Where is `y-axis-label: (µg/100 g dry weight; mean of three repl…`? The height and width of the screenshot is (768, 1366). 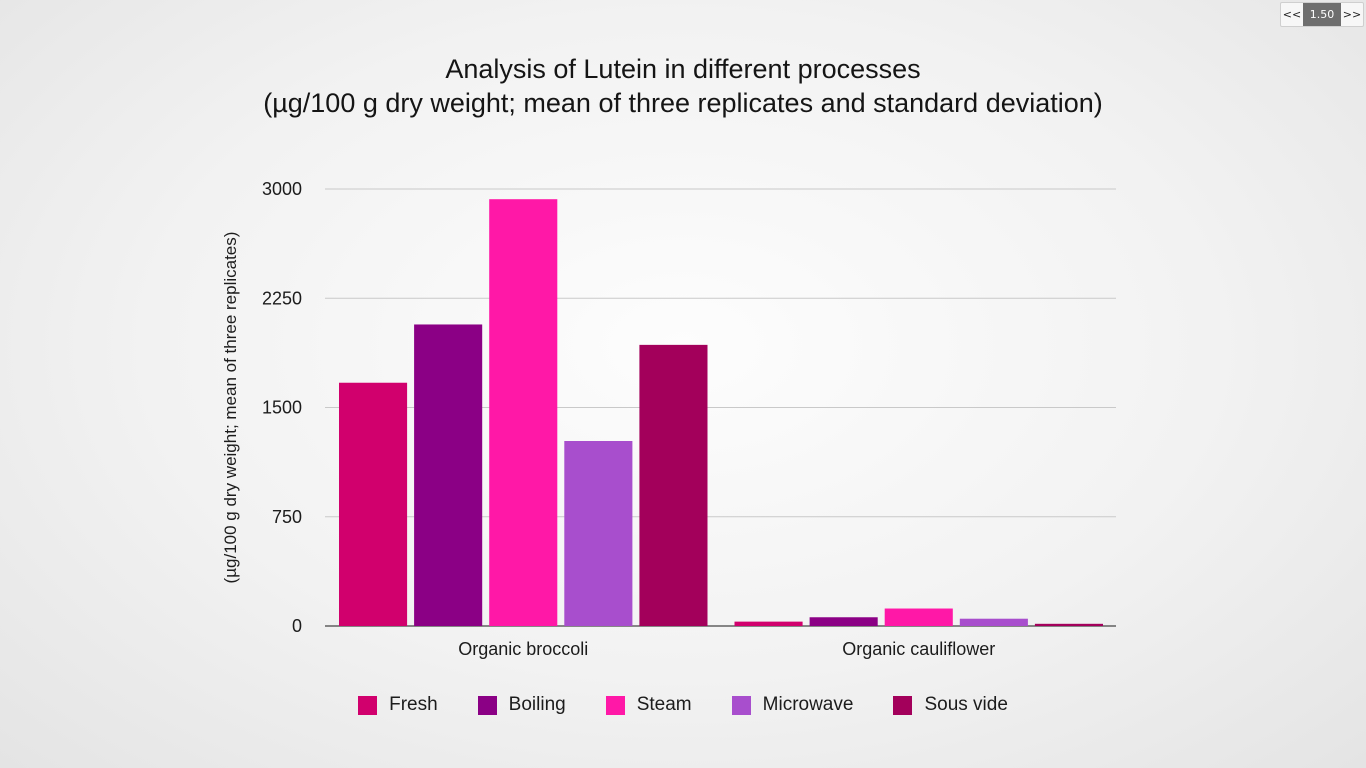 y-axis-label: (µg/100 g dry weight; mean of three repl… is located at coordinates (230, 408).